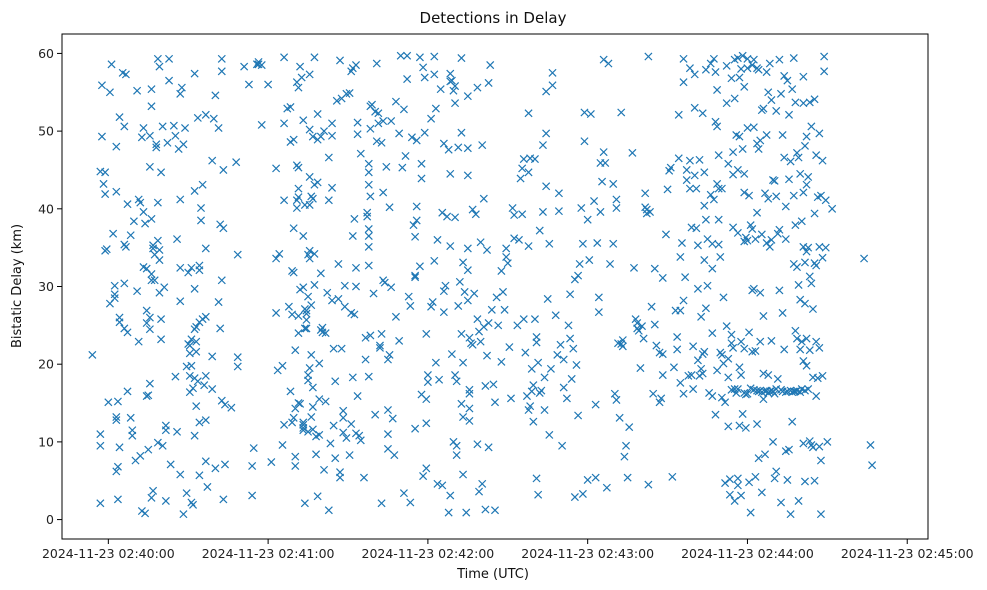 The image size is (987, 590). What do you see at coordinates (46, 53) in the screenshot?
I see `y-tick-label: 60` at bounding box center [46, 53].